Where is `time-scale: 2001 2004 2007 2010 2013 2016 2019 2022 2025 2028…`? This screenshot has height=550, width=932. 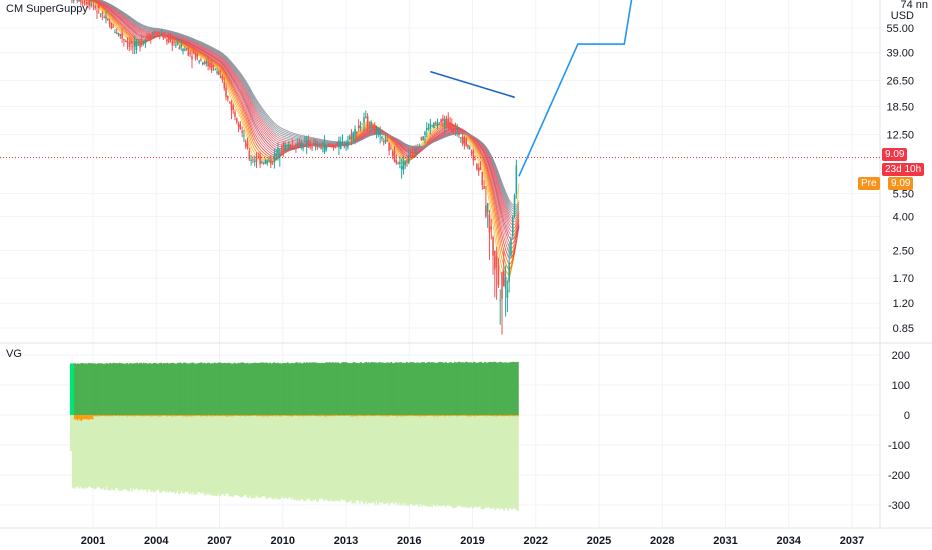
time-scale: 2001 2004 2007 2010 2013 2016 2019 2022 2025 2028… is located at coordinates (472, 541).